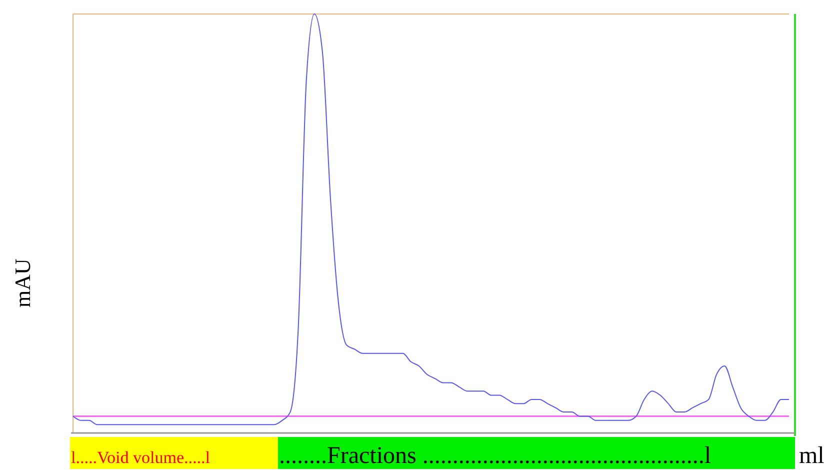 The image size is (831, 470). What do you see at coordinates (22, 283) in the screenshot?
I see `y-axis-title: mAU` at bounding box center [22, 283].